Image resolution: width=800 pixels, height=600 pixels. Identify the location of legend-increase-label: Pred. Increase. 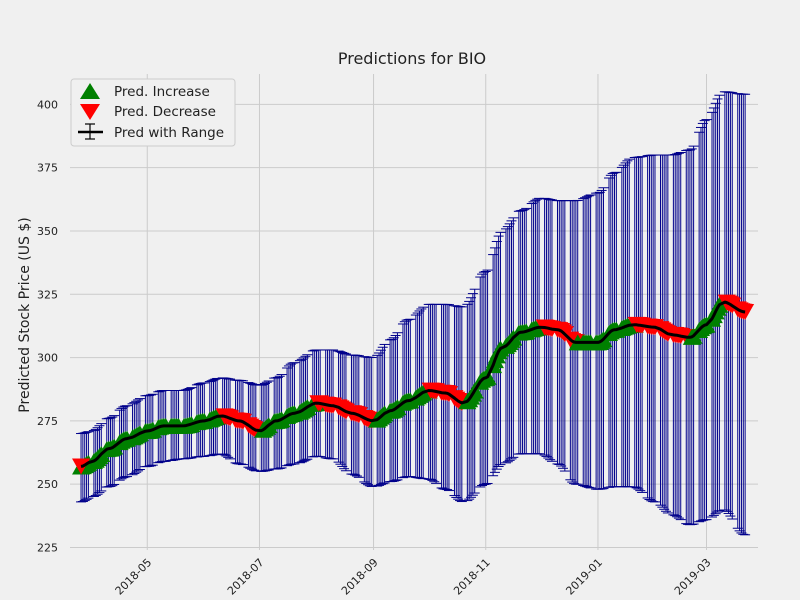
(162, 92).